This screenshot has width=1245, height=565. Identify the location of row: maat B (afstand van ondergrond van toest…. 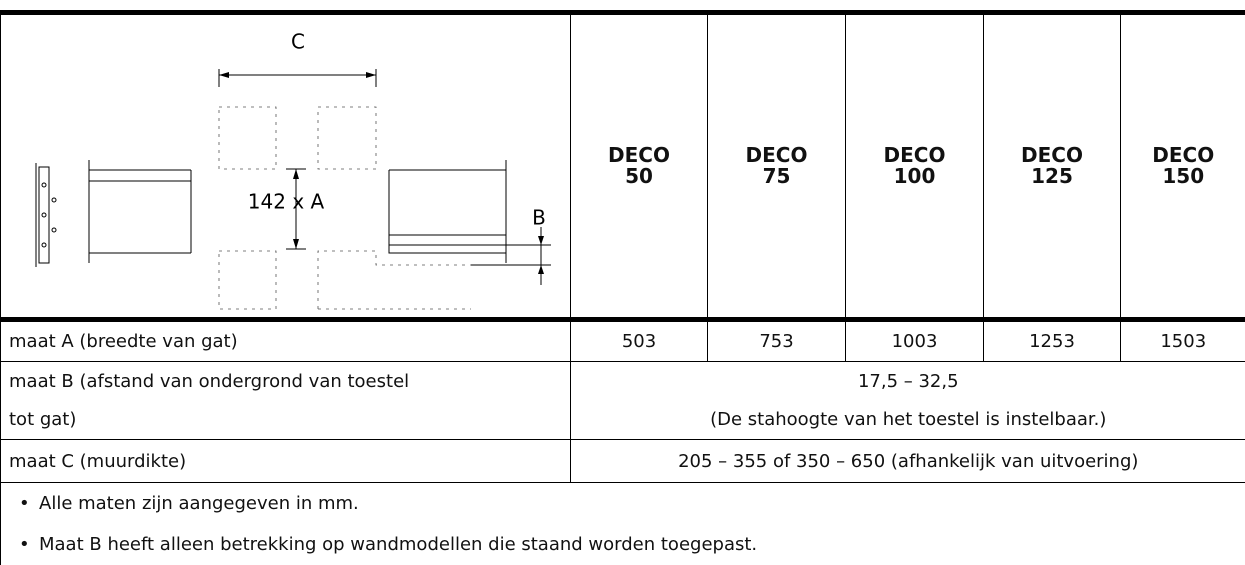
(622, 400).